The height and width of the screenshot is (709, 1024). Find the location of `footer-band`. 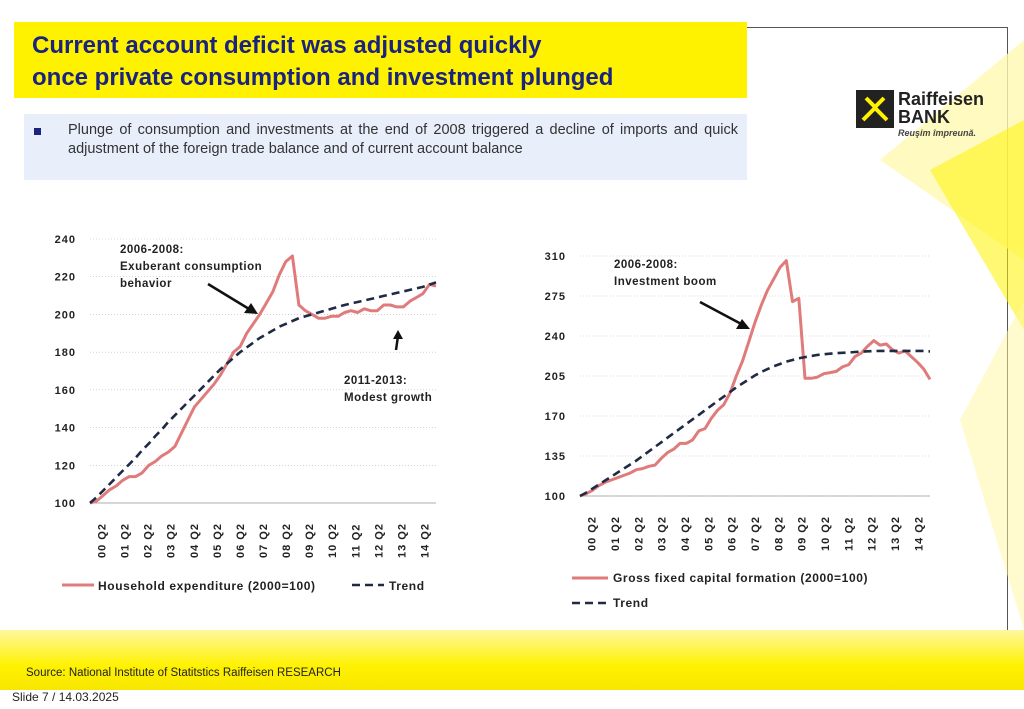

footer-band is located at coordinates (512, 660).